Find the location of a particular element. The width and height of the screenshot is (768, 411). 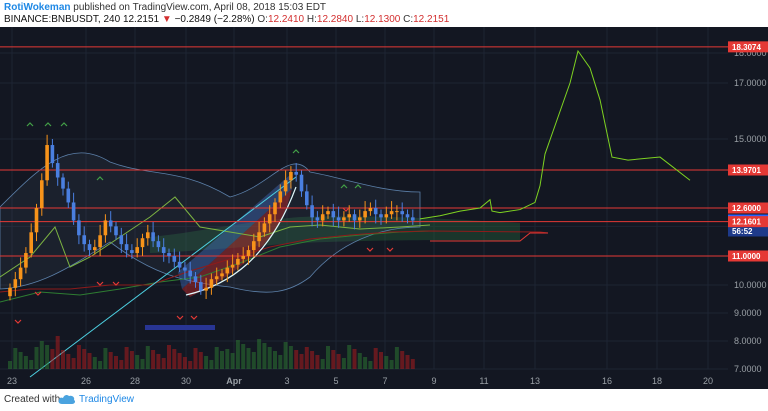

volume-bars is located at coordinates (211, 352).